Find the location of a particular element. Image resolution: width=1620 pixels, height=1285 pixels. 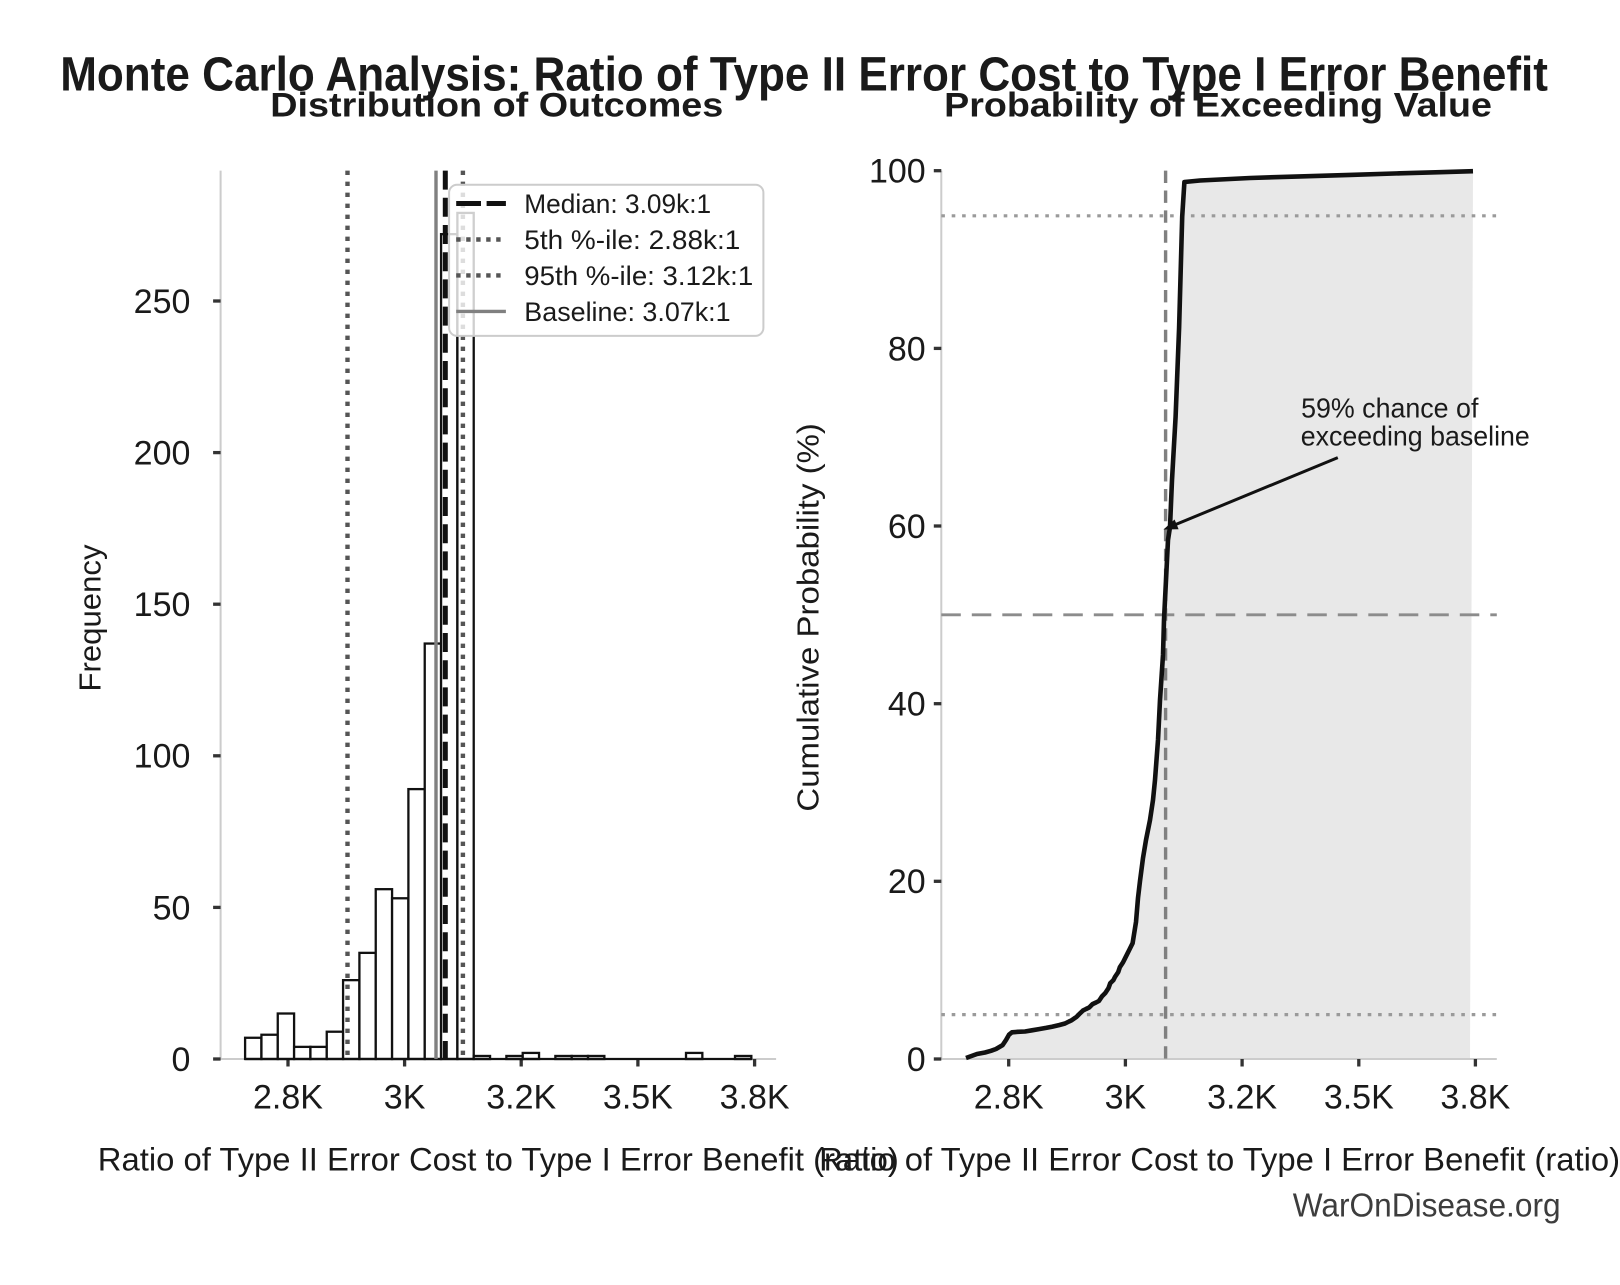

svg-text: 59% chance of is located at coordinates (1390, 408).